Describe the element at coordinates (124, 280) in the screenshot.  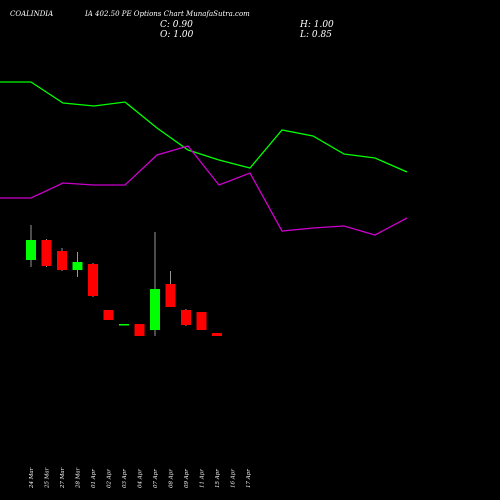
I see `candlesticks` at that location.